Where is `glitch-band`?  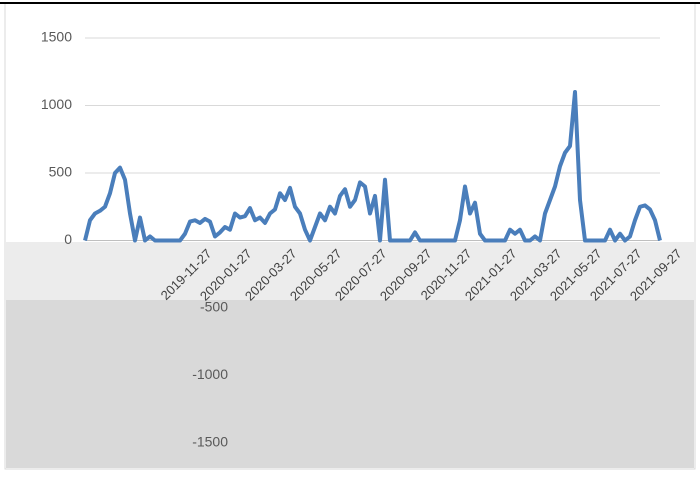
glitch-band is located at coordinates (350, 271).